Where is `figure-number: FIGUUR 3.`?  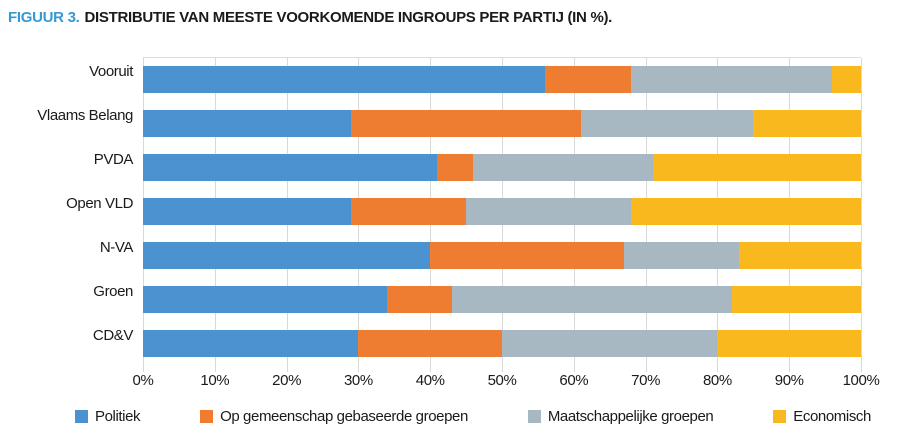
figure-number: FIGUUR 3. is located at coordinates (44, 17).